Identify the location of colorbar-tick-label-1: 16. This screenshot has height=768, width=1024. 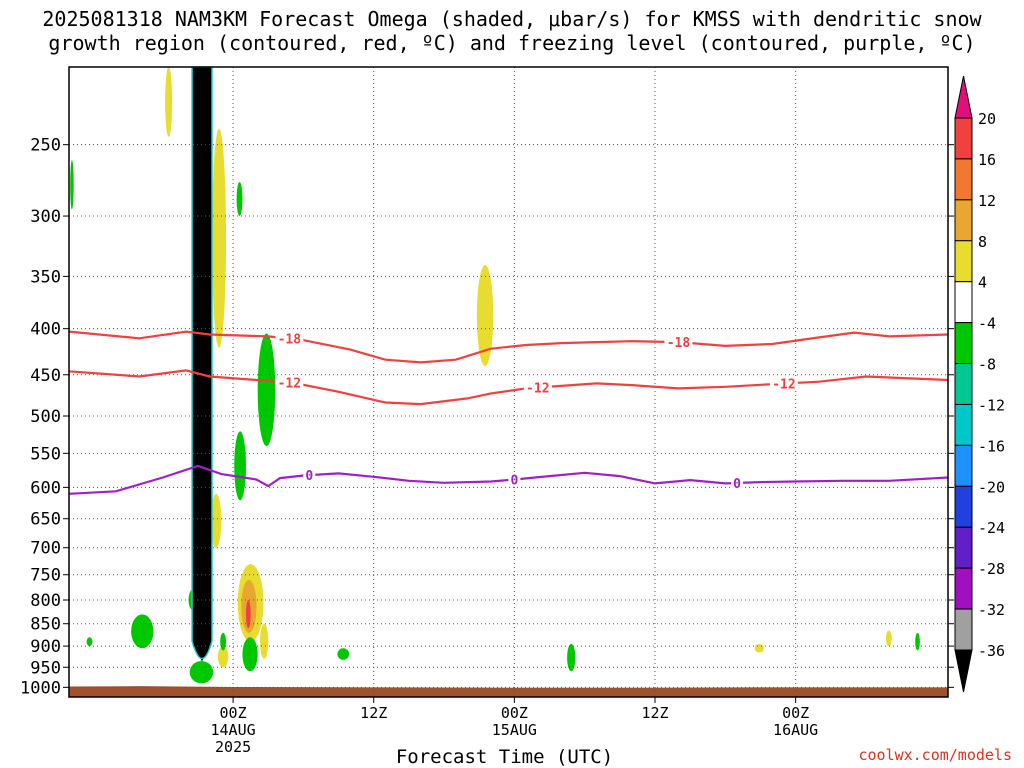
(987, 160).